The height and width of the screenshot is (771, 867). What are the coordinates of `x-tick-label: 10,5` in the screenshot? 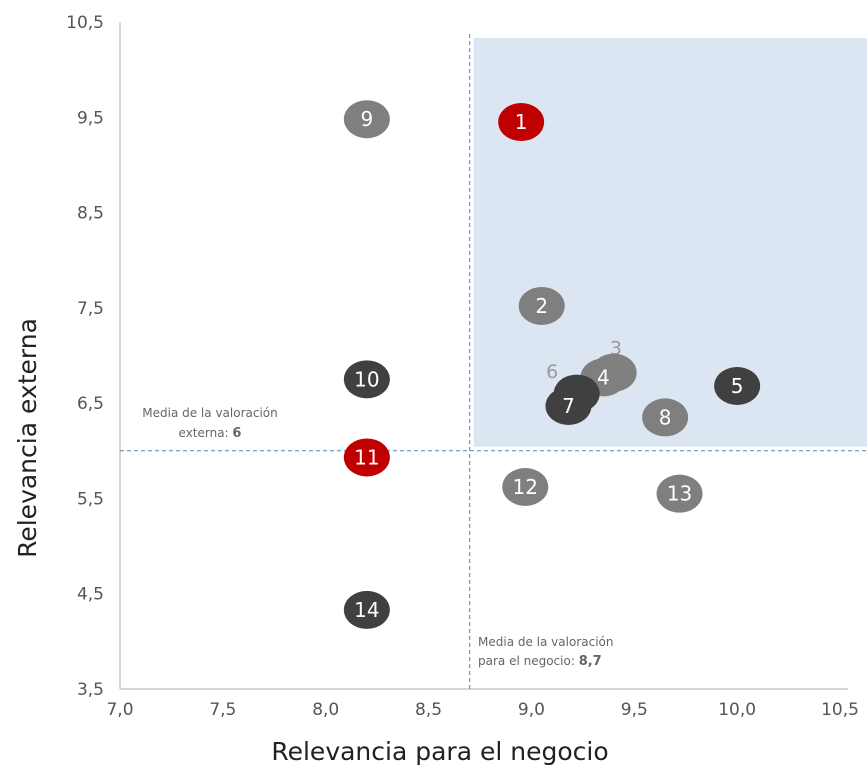 It's located at (840, 710).